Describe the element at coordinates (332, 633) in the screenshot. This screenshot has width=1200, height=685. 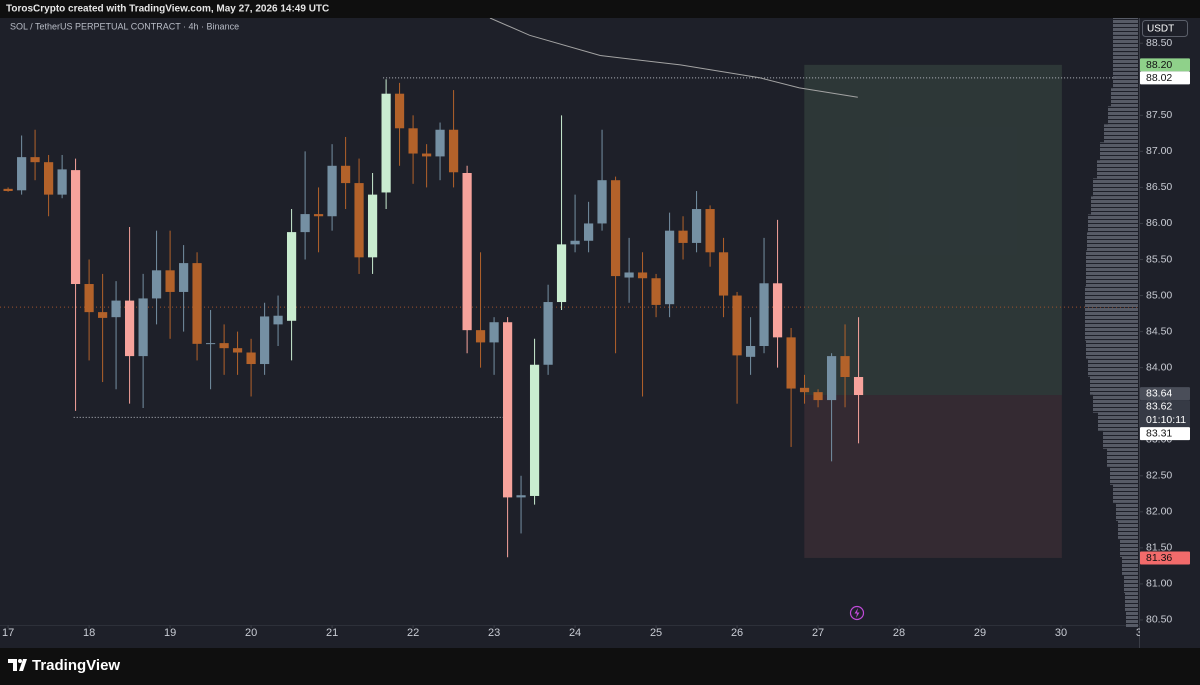
I see `x-tick-label: 21` at that location.